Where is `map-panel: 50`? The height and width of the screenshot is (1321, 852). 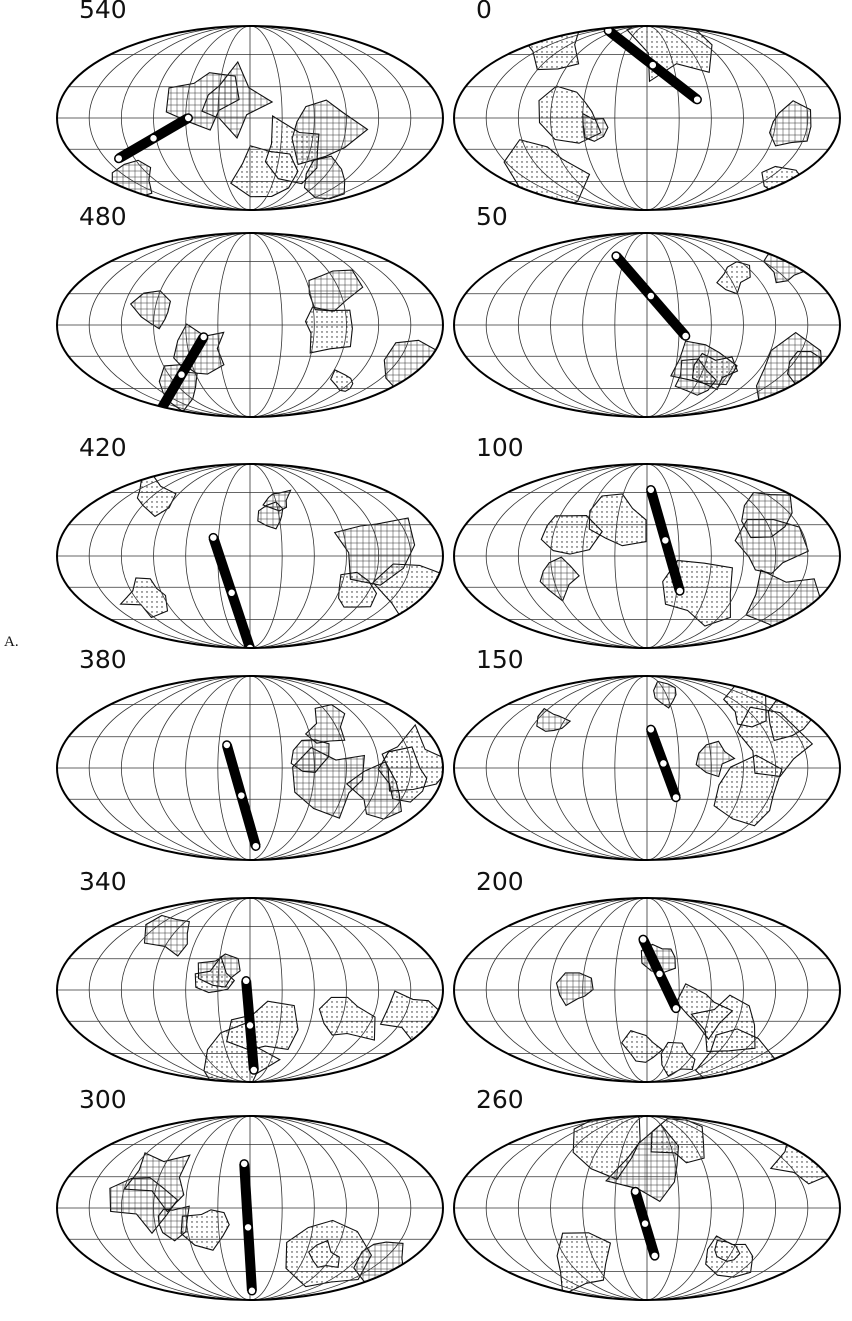 map-panel: 50 is located at coordinates (647, 310).